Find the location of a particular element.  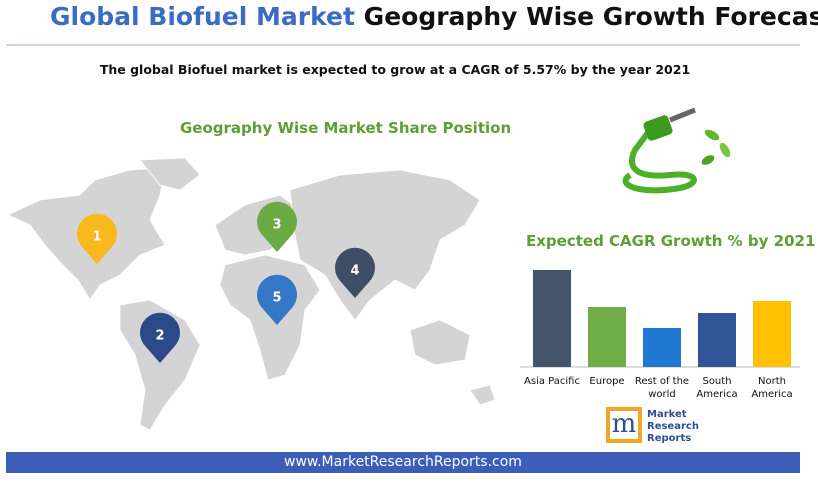

pin-label: 5 is located at coordinates (276, 298).